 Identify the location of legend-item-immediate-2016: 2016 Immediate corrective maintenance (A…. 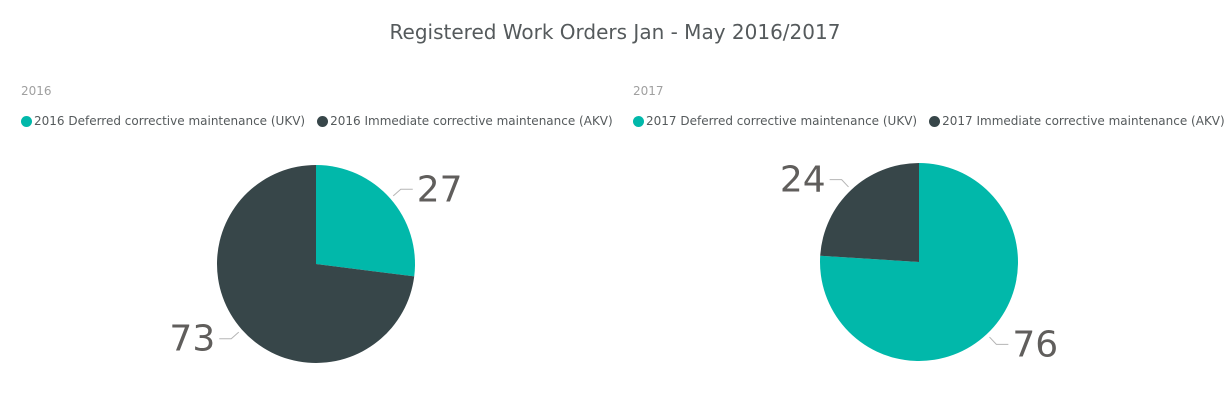
(465, 121).